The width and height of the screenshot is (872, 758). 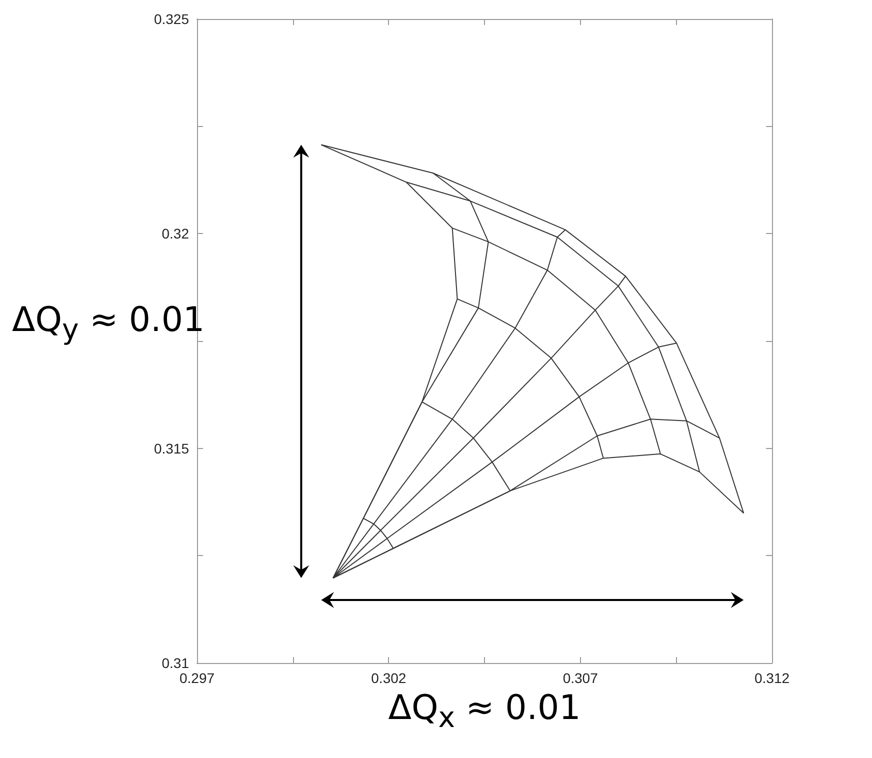 What do you see at coordinates (580, 678) in the screenshot?
I see `x-tick-label: 0.307` at bounding box center [580, 678].